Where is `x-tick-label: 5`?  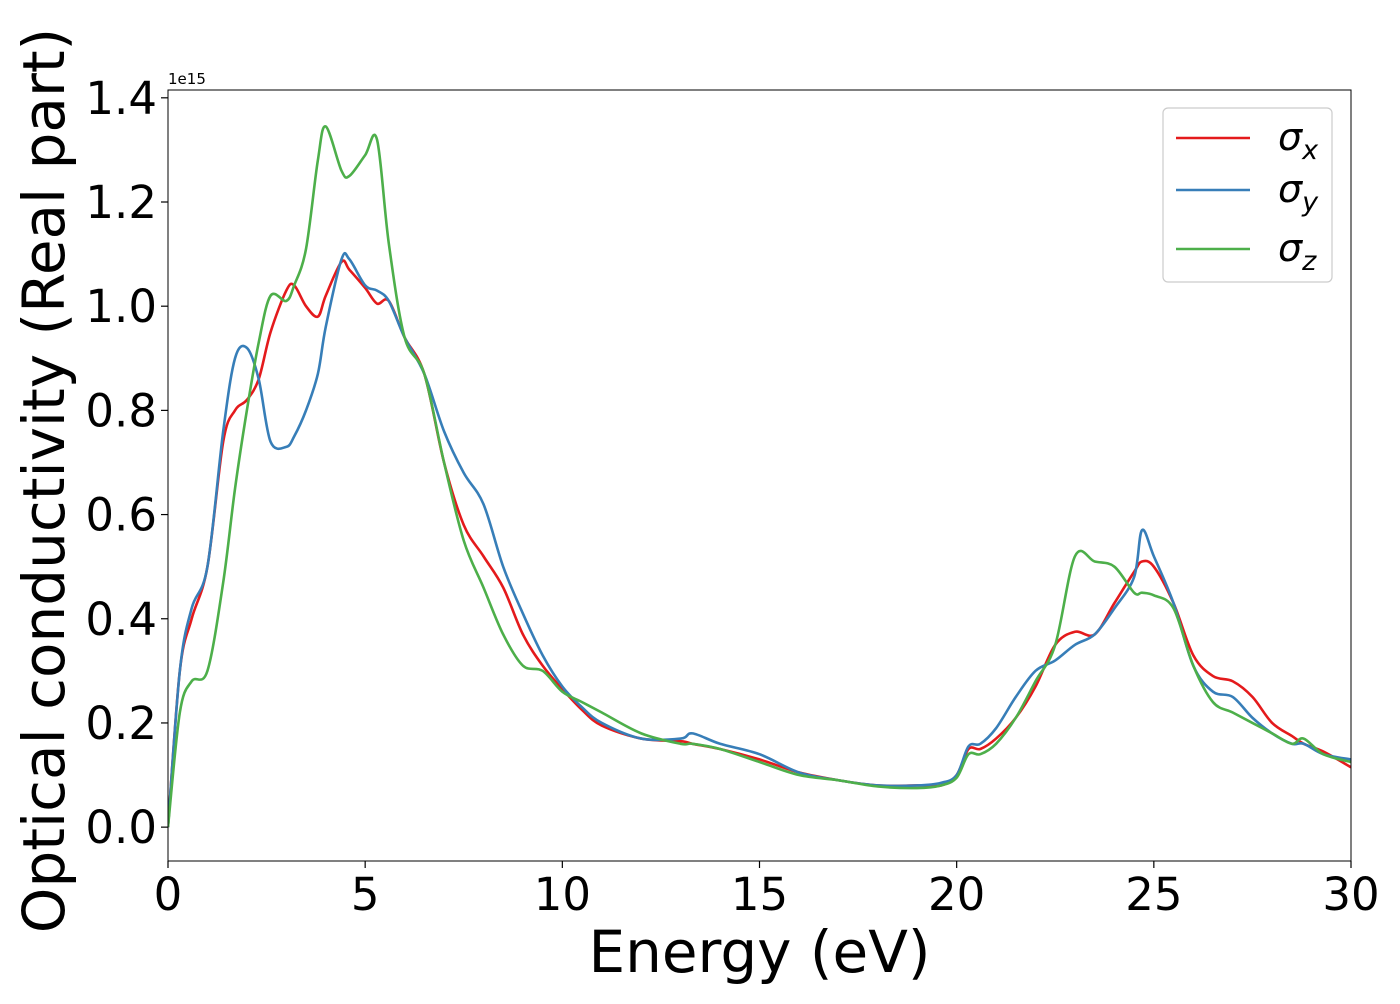 x-tick-label: 5 is located at coordinates (365, 894).